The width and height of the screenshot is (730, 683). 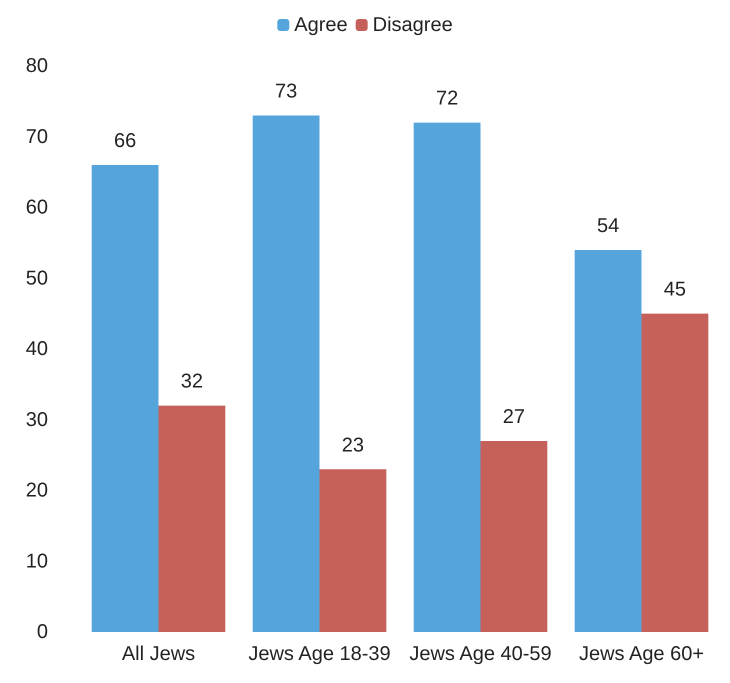 What do you see at coordinates (514, 417) in the screenshot?
I see `data-label: 27` at bounding box center [514, 417].